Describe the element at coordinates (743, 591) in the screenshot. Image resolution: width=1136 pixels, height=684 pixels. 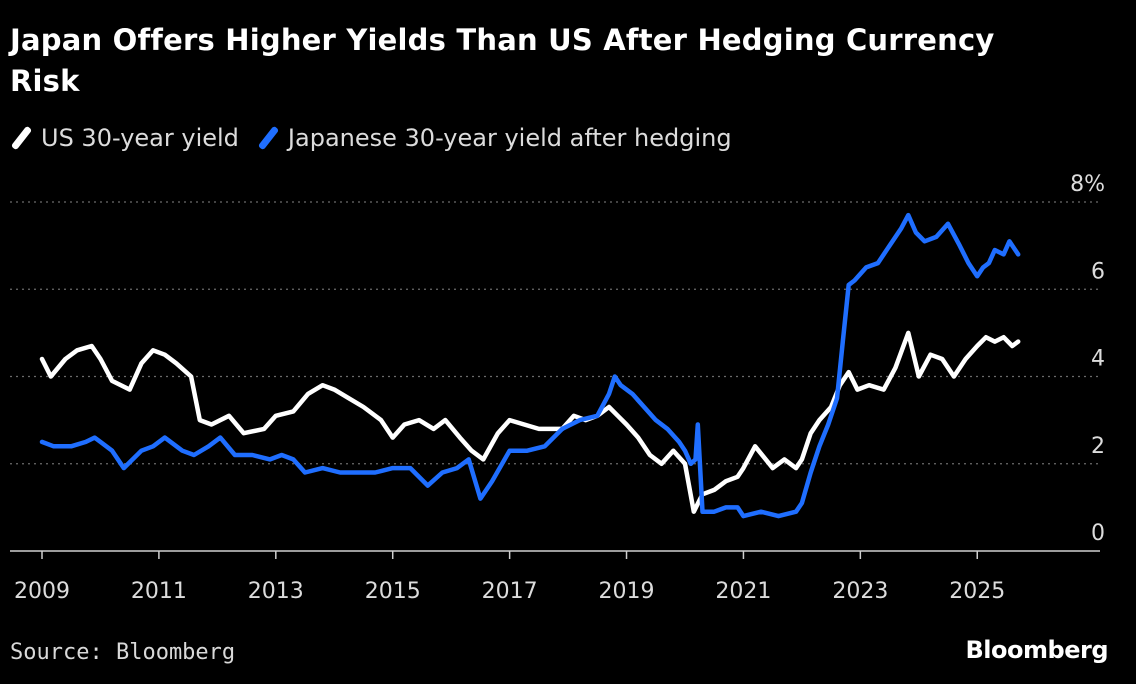
I see `x-tick-label-2021: 2021` at that location.